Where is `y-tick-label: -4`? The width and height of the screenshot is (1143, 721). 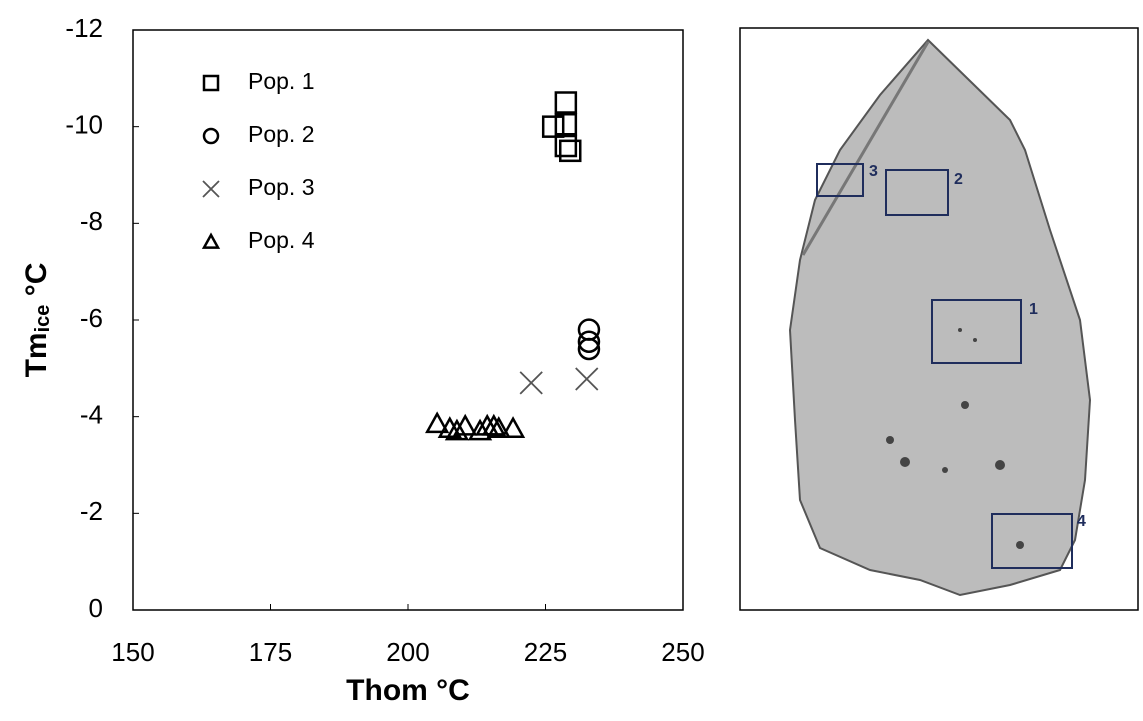 y-tick-label: -4 is located at coordinates (91, 415).